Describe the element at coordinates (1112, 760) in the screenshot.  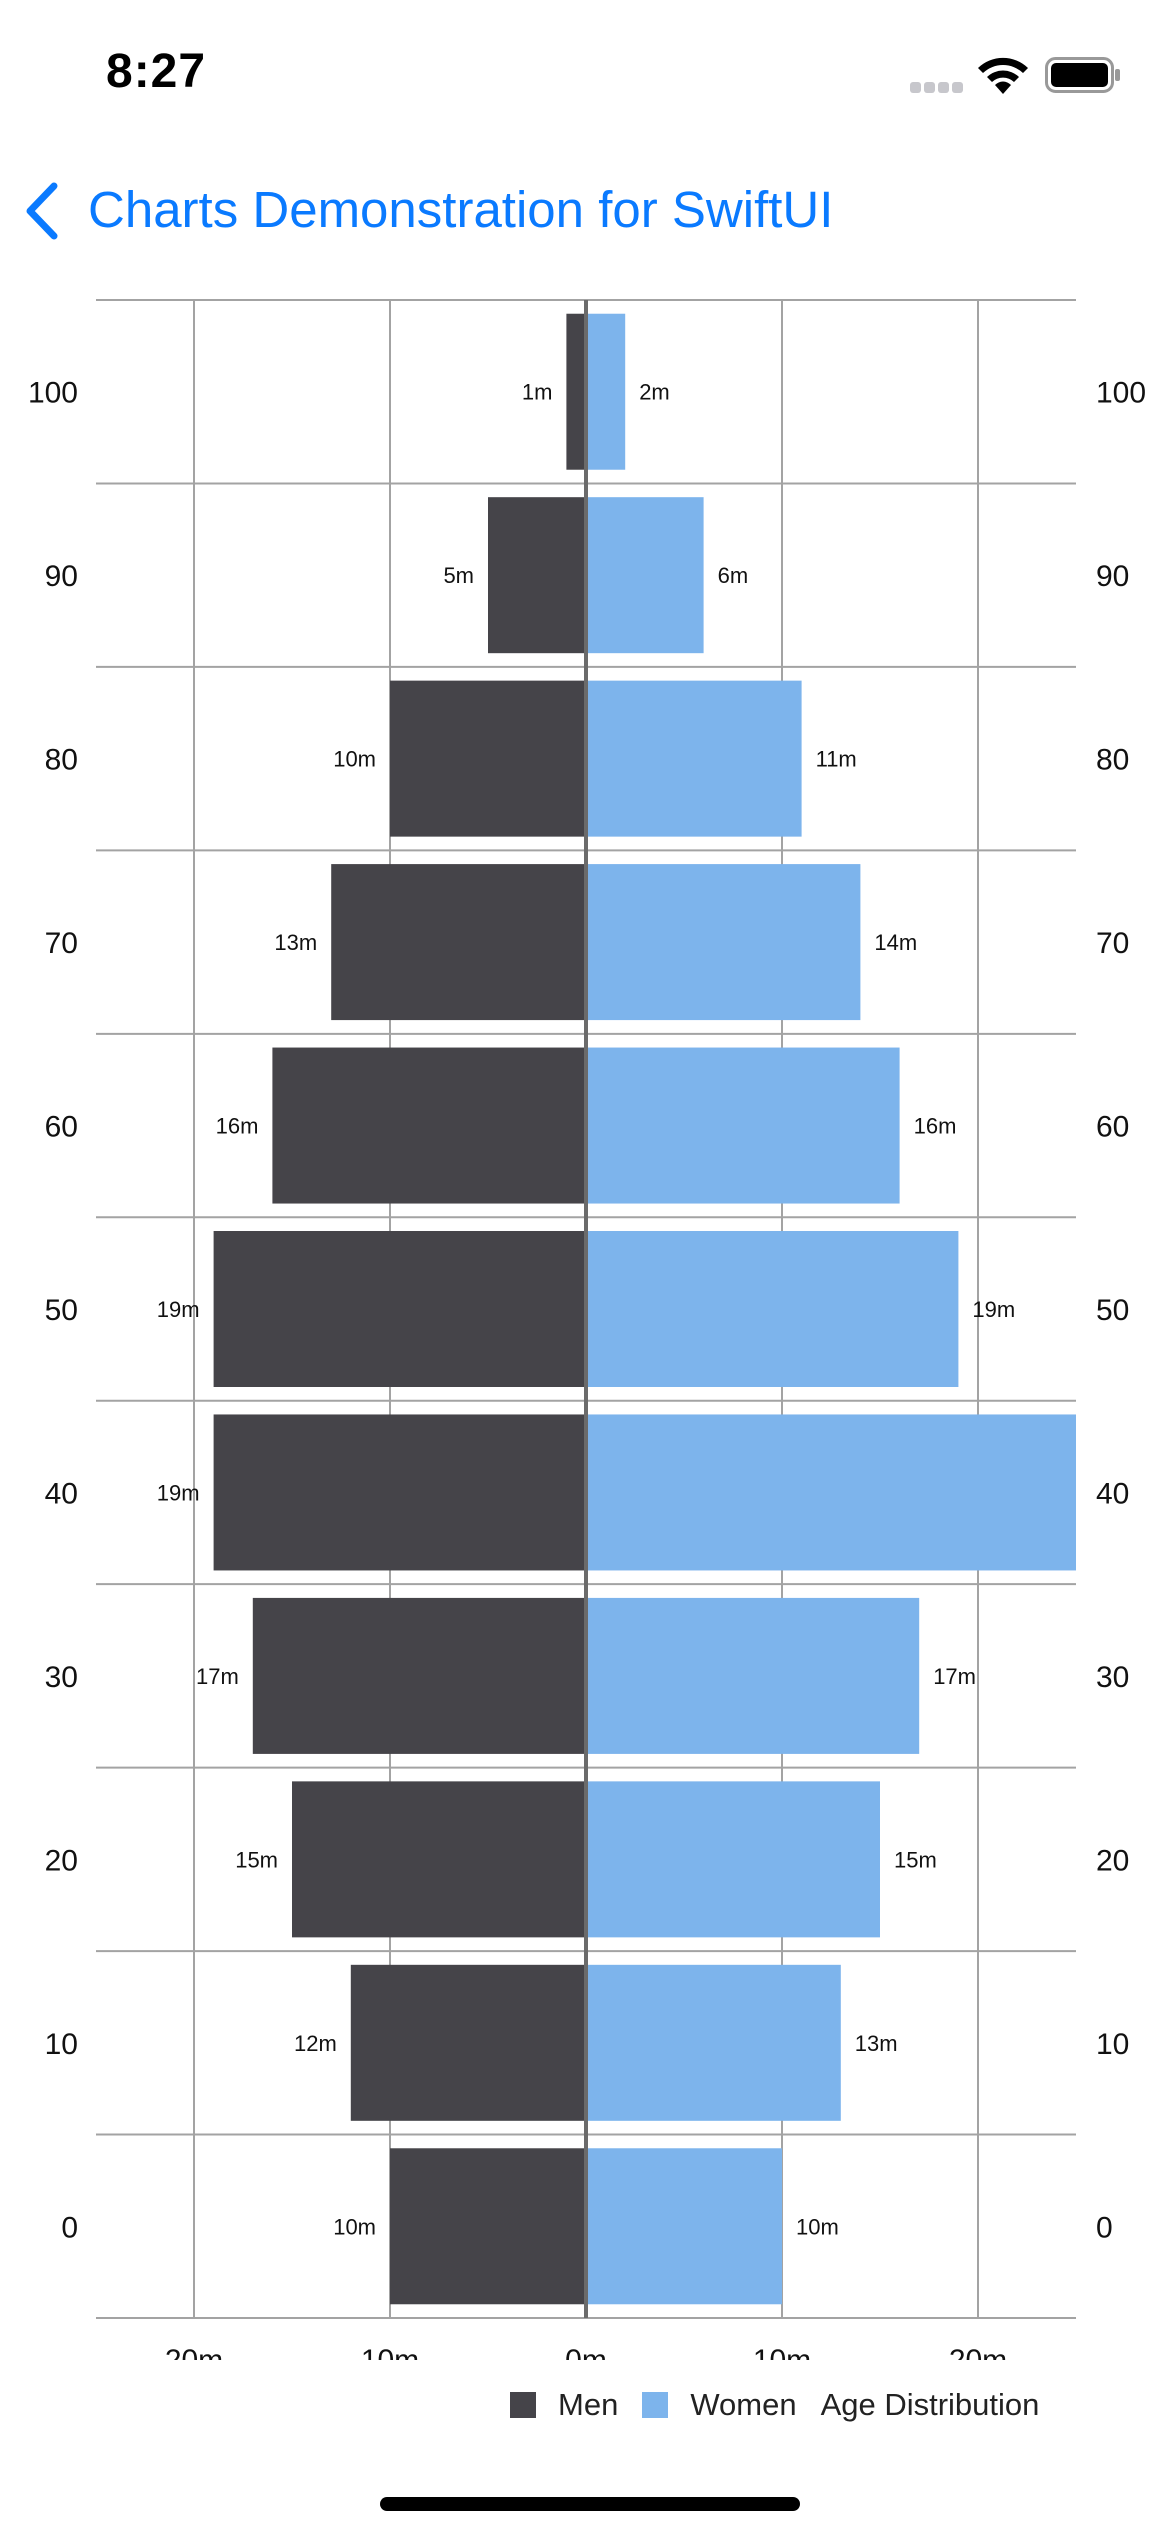
I see `y-tick-label-right: 80` at that location.